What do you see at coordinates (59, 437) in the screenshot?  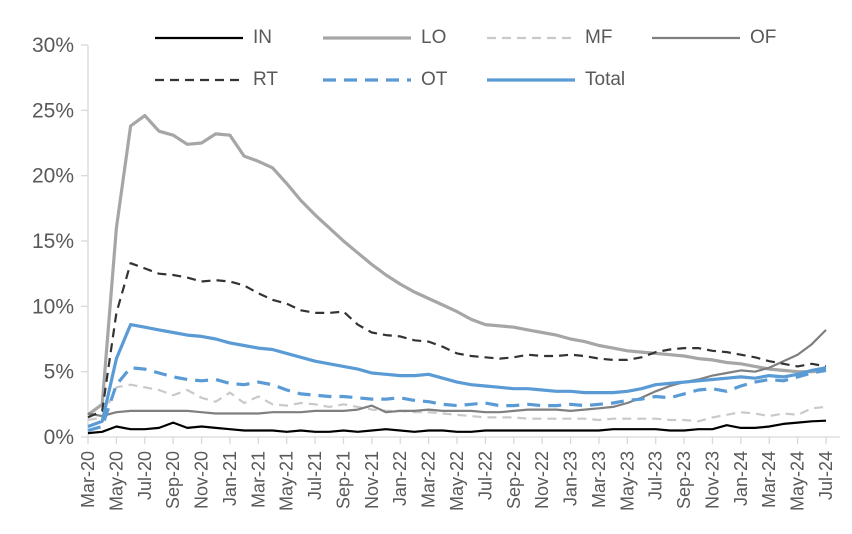 I see `y-tick-label: 0%` at bounding box center [59, 437].